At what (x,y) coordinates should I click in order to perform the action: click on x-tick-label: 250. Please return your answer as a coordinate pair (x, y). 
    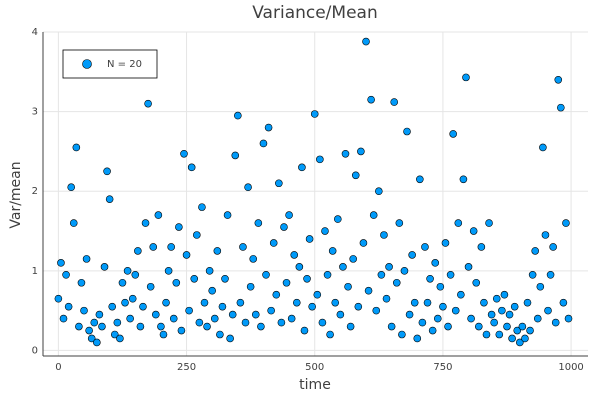
    Looking at the image, I should click on (186, 367).